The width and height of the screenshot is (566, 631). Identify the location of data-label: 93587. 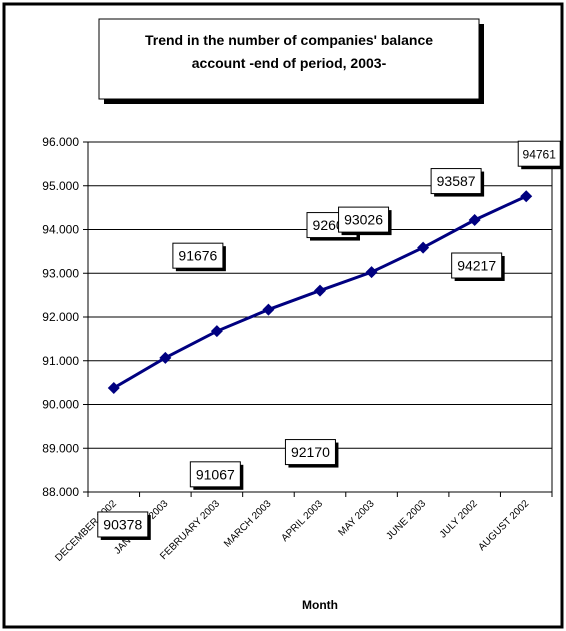
(457, 182).